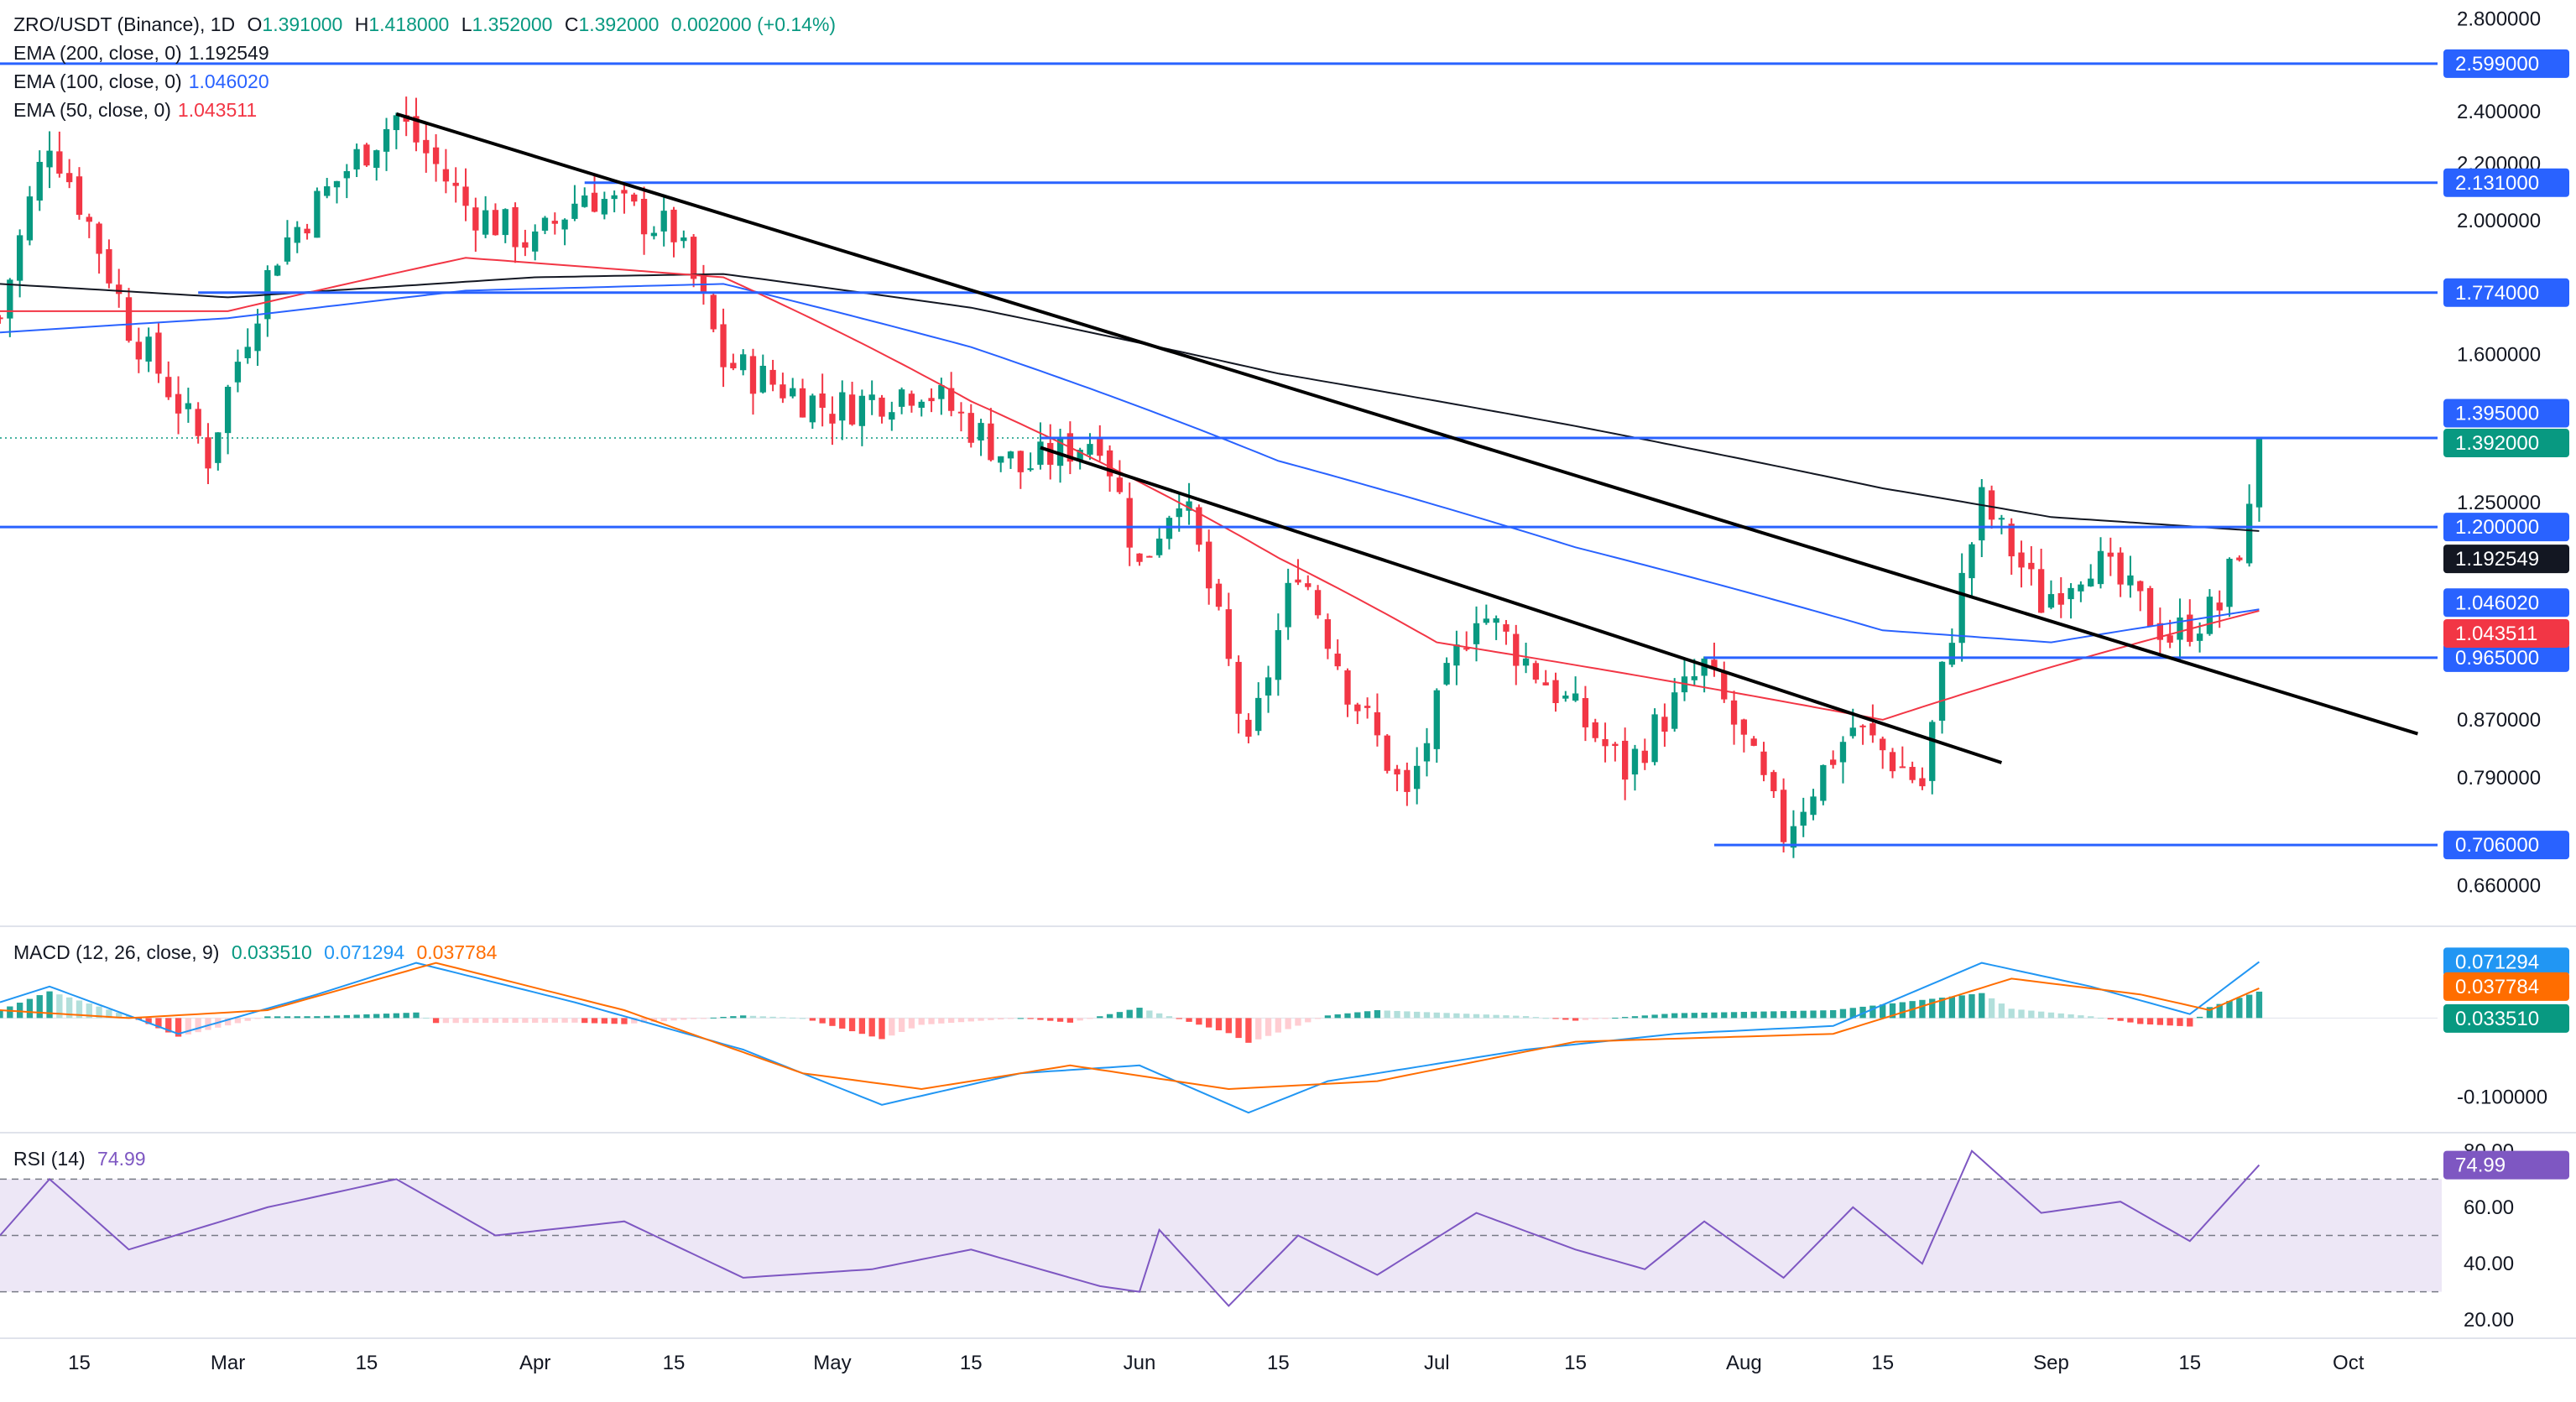 This screenshot has width=2576, height=1402. Describe the element at coordinates (144, 54) in the screenshot. I see `ema200-legend: EMA (200, close, 0) 1.192549` at that location.